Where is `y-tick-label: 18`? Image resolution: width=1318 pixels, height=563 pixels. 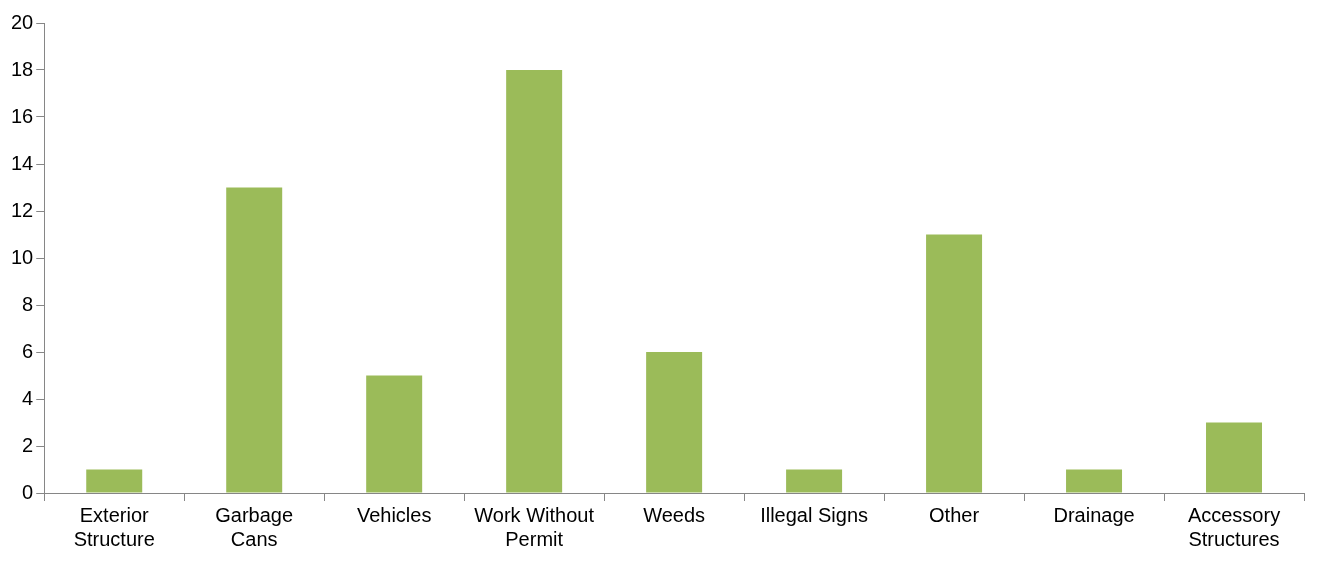
y-tick-label: 18 is located at coordinates (22, 68).